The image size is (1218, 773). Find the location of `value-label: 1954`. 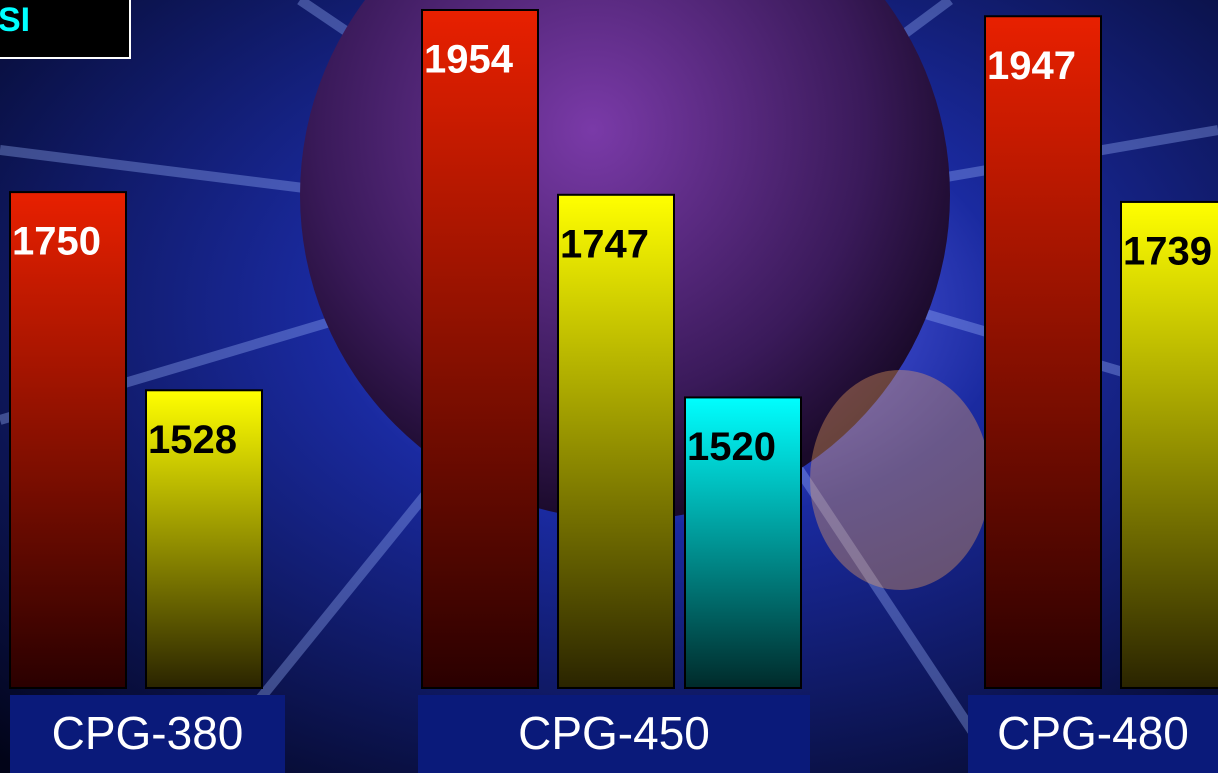

value-label: 1954 is located at coordinates (469, 60).